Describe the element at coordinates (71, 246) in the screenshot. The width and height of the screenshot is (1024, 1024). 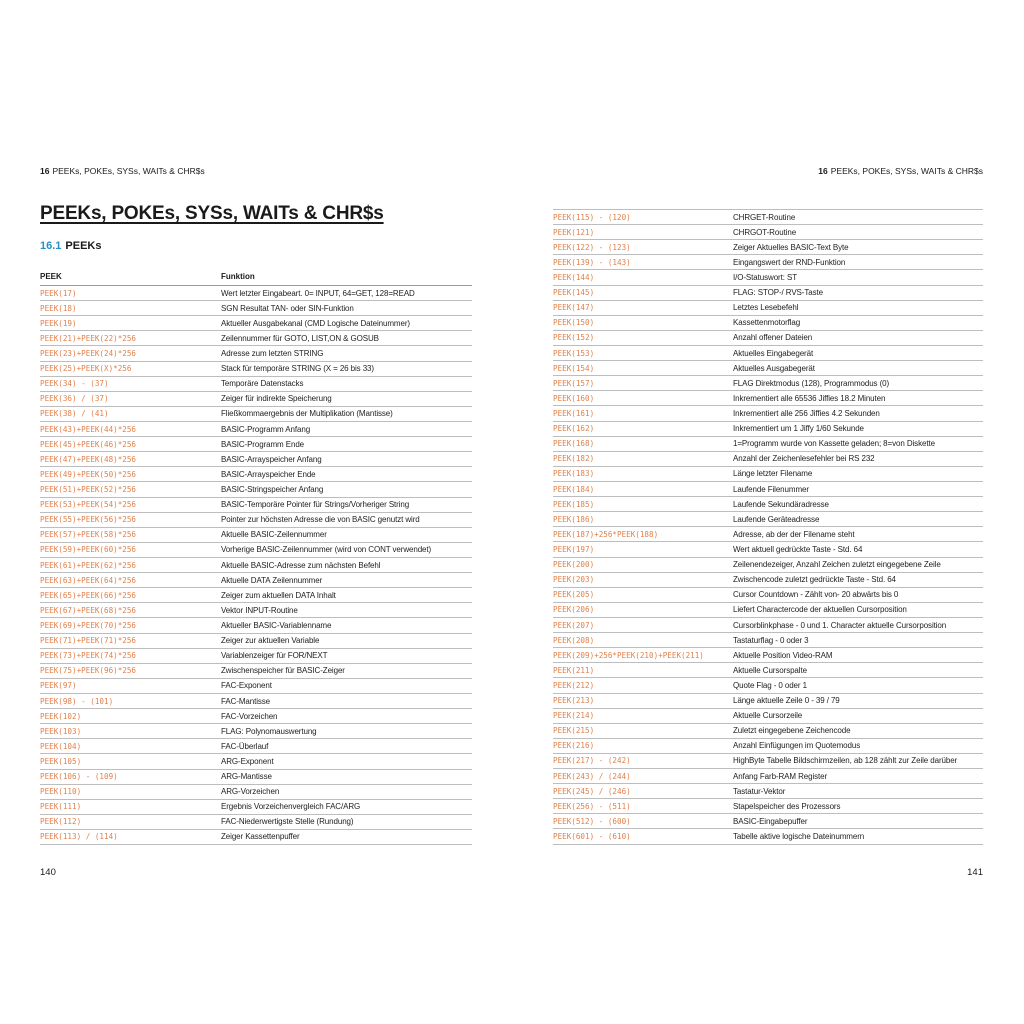
I see `section-heading: 16.1 PEEKs` at that location.